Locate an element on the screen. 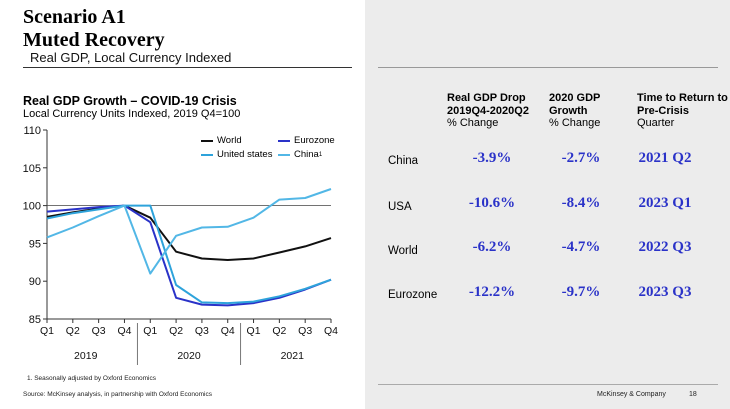  cell-usa-growth: -8.4% is located at coordinates (581, 203).